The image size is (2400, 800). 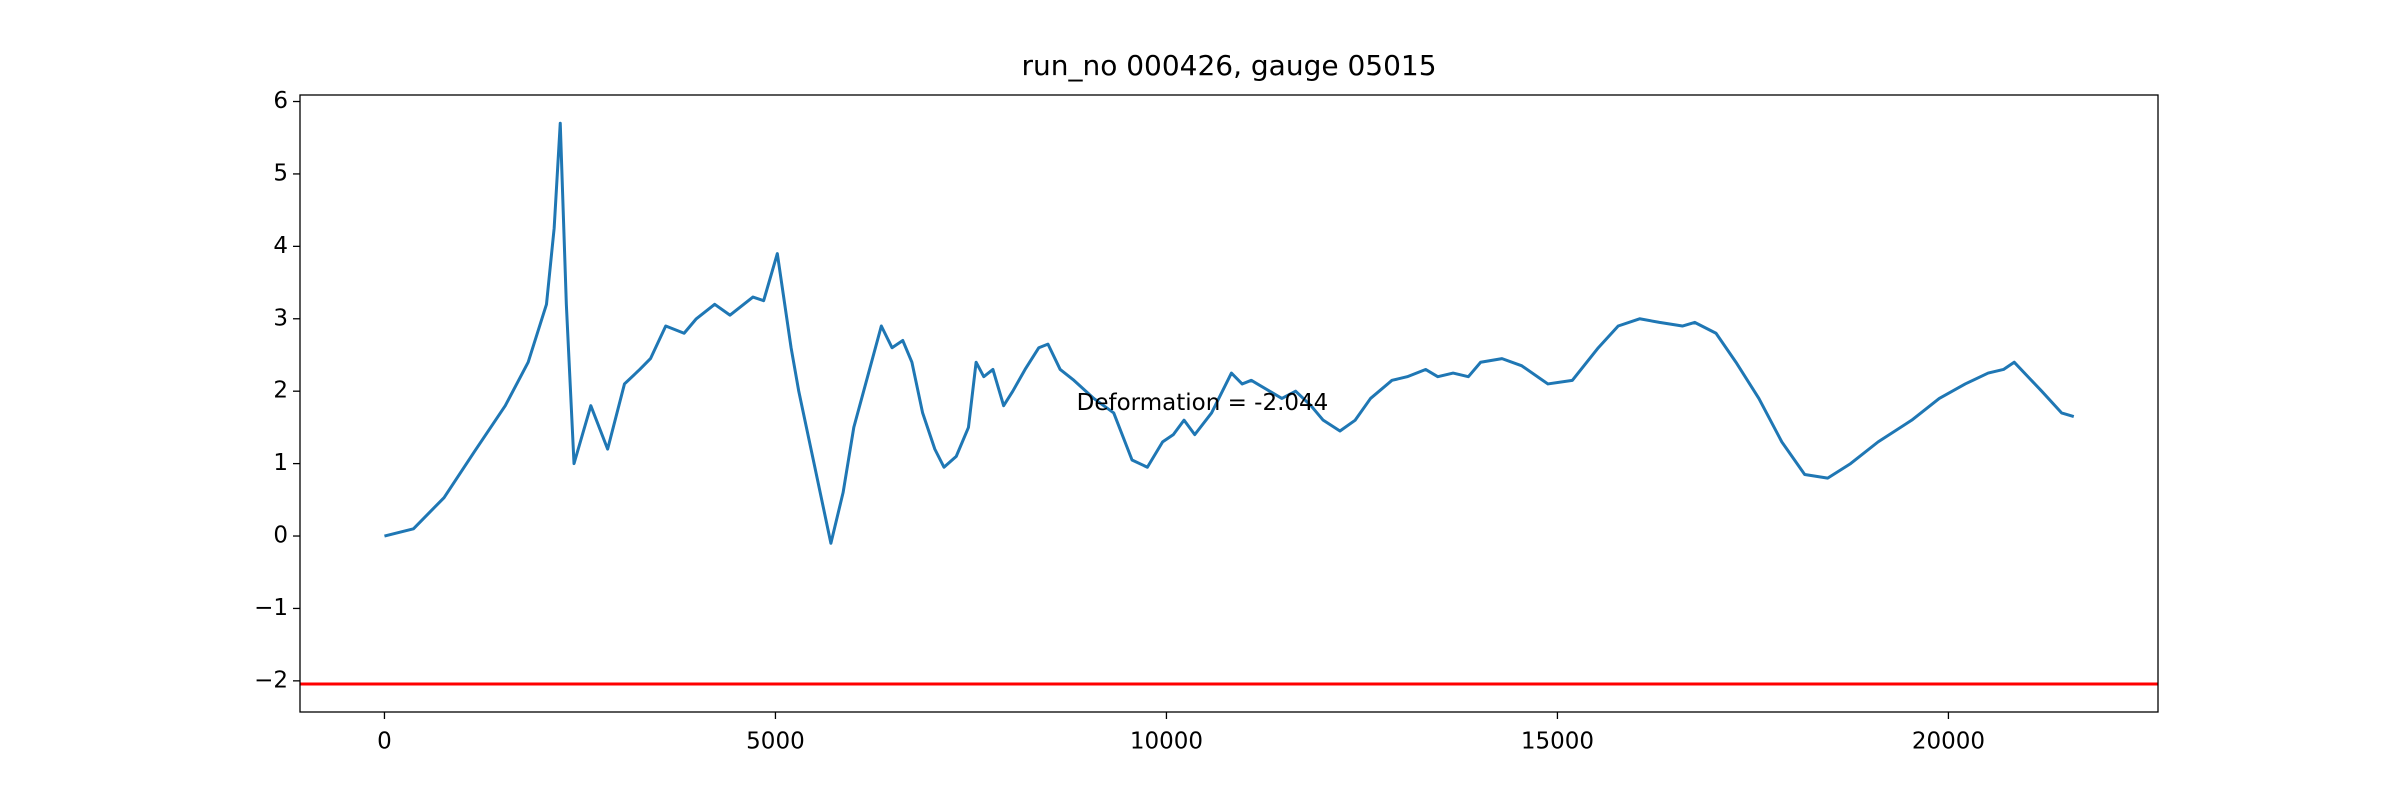 What do you see at coordinates (384, 742) in the screenshot?
I see `x-tick-label: 0` at bounding box center [384, 742].